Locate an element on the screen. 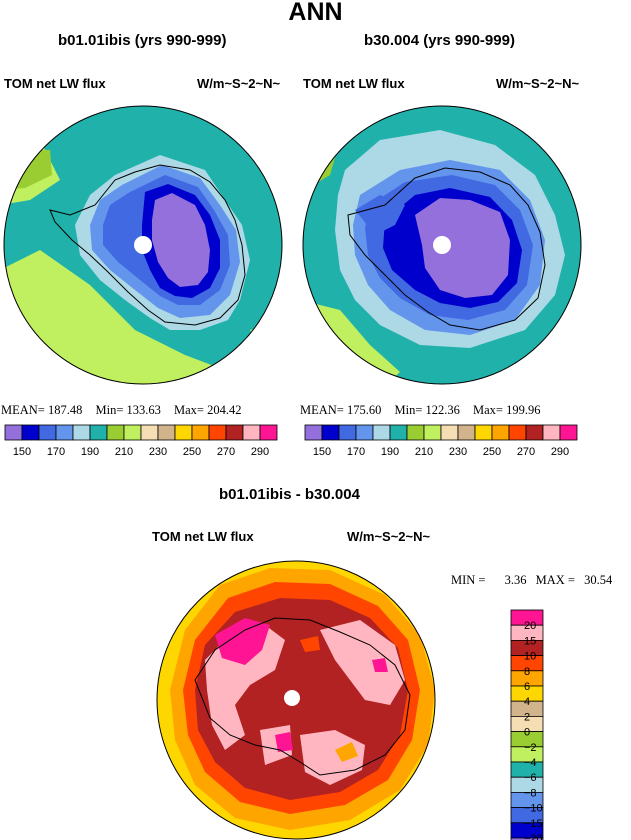 The width and height of the screenshot is (631, 840). panel3-min-label: MIN = is located at coordinates (468, 580).